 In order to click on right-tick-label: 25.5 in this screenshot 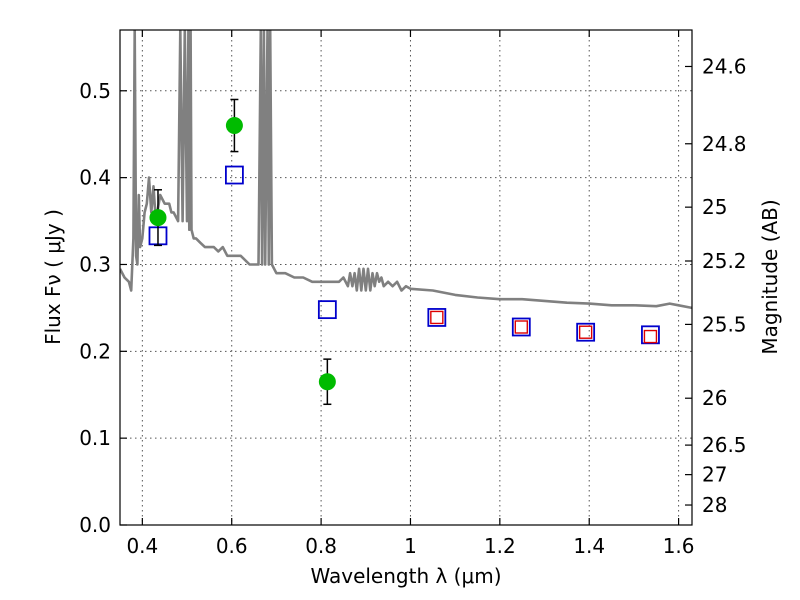, I will do `click(724, 324)`.